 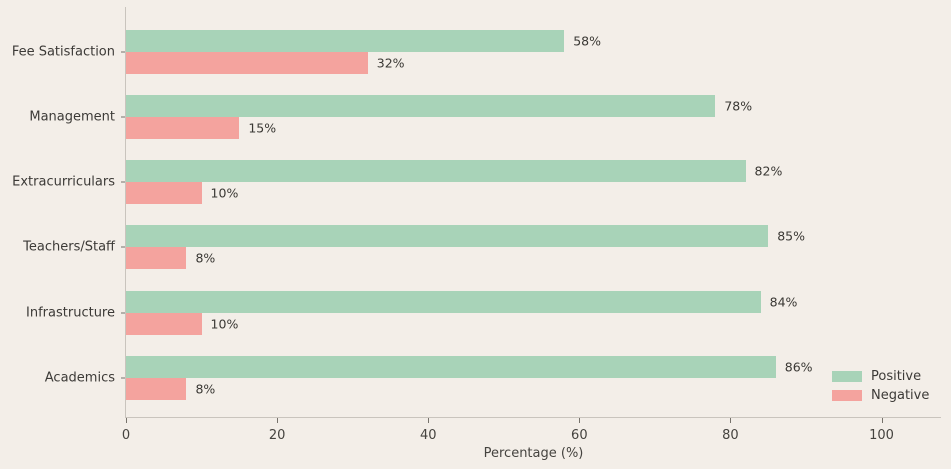 I want to click on x-axis-tick-label: 80, so click(x=730, y=435).